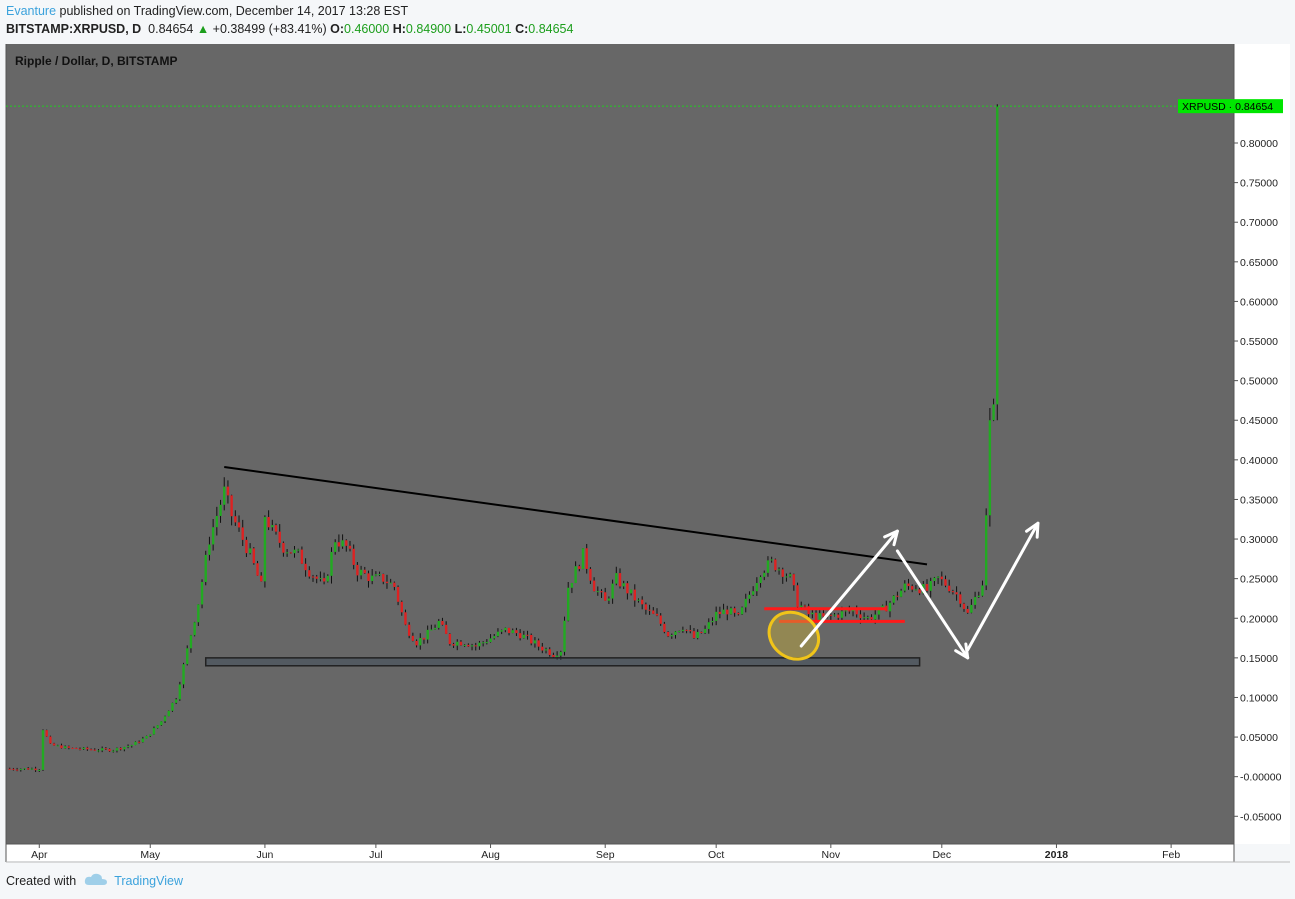 The height and width of the screenshot is (899, 1295). What do you see at coordinates (74, 29) in the screenshot?
I see `symbol-label: BITSTAMP:XRPUSD, D` at bounding box center [74, 29].